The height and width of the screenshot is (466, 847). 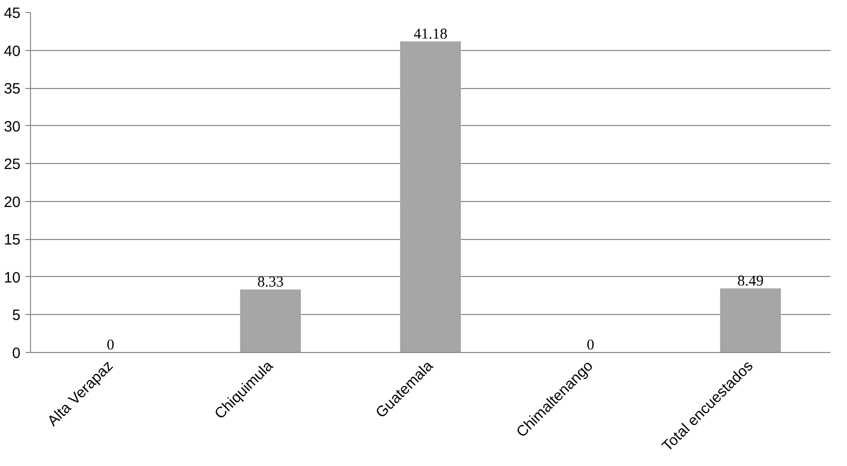 I want to click on y-tick-label: 35, so click(x=12, y=89).